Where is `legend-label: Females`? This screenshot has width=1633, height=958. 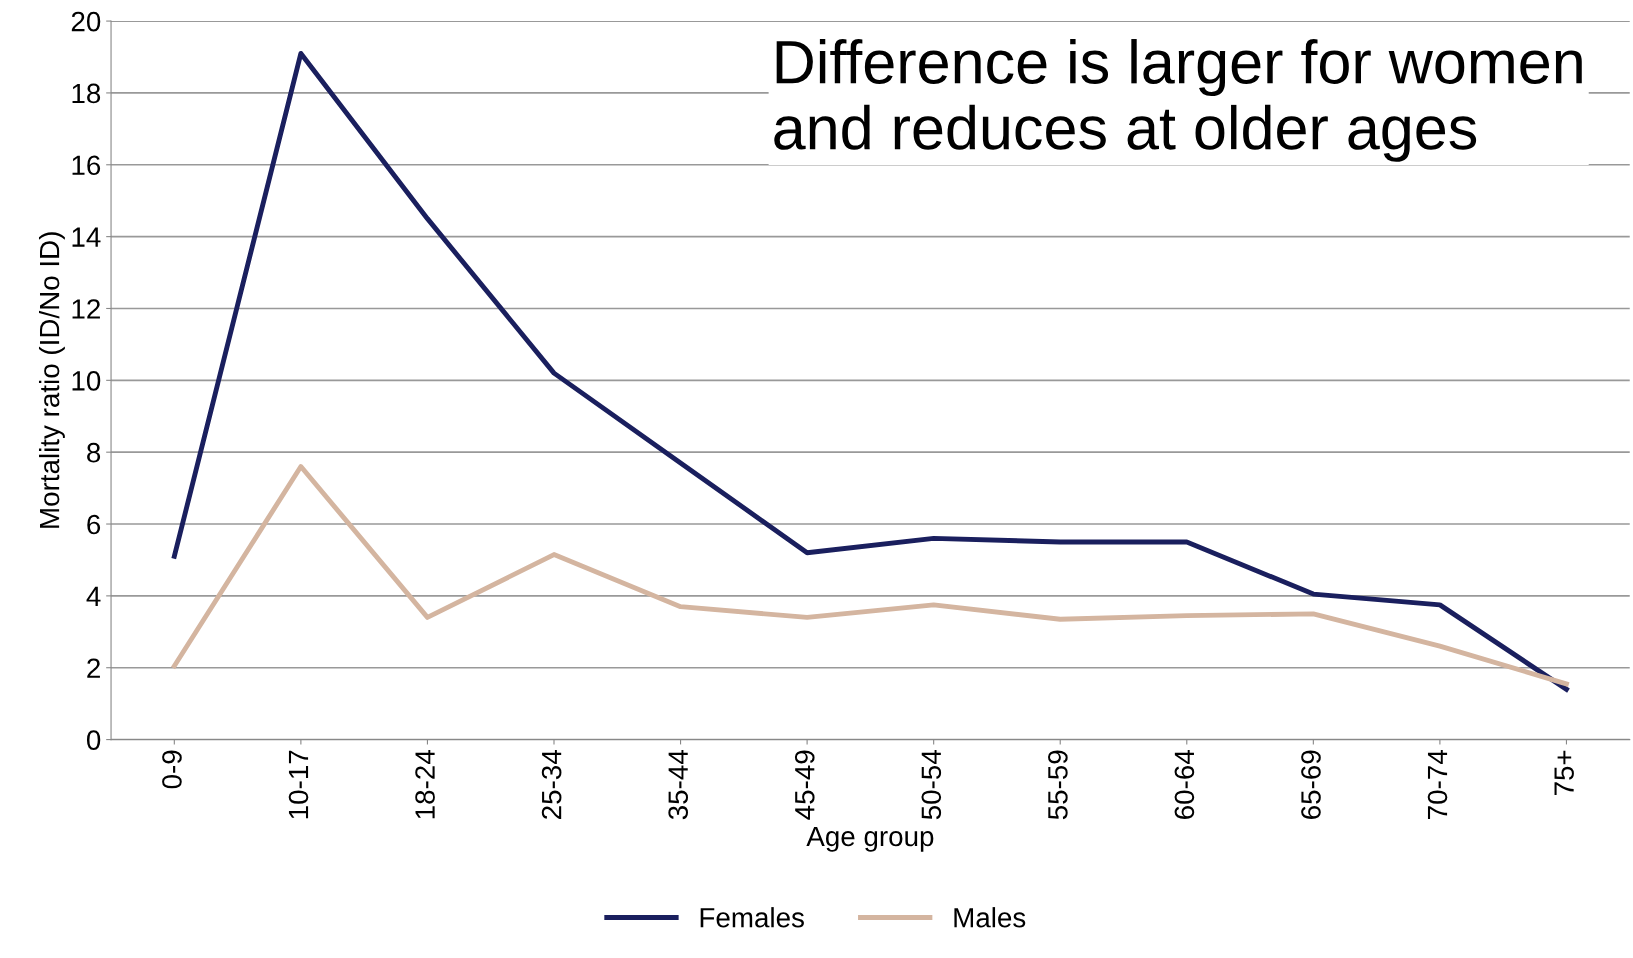
legend-label: Females is located at coordinates (752, 917).